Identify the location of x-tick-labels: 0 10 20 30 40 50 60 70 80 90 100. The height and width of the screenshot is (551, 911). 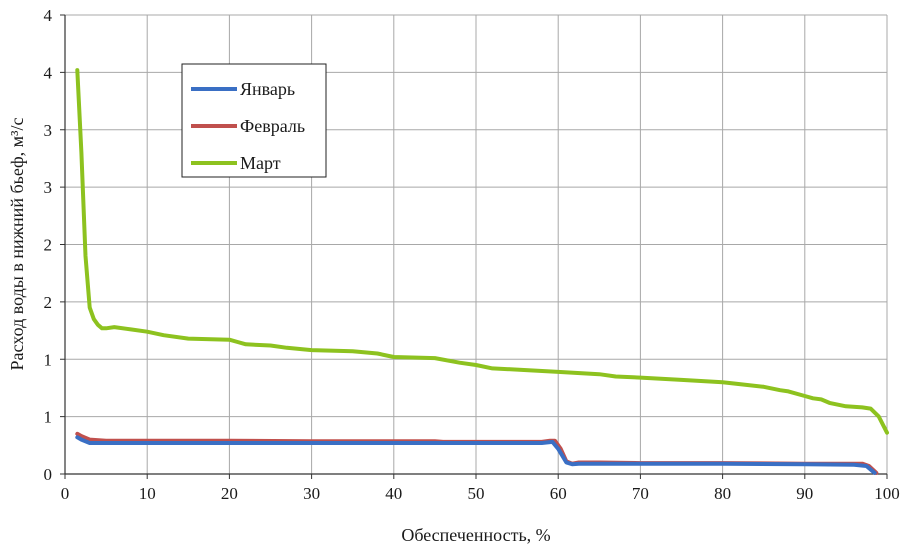
(480, 493).